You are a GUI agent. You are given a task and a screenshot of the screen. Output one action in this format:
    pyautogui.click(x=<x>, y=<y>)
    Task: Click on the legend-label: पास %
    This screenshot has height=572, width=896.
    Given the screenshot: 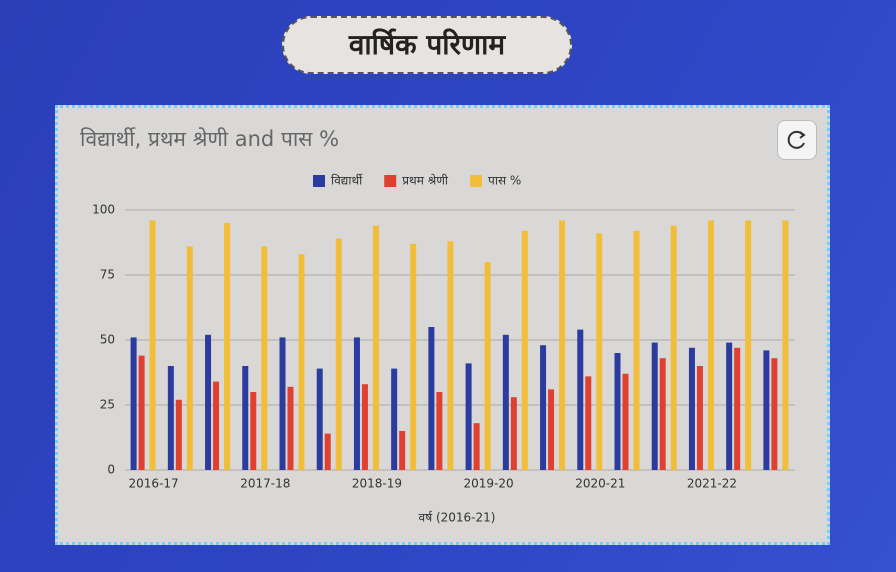 What is the action you would take?
    pyautogui.click(x=504, y=181)
    